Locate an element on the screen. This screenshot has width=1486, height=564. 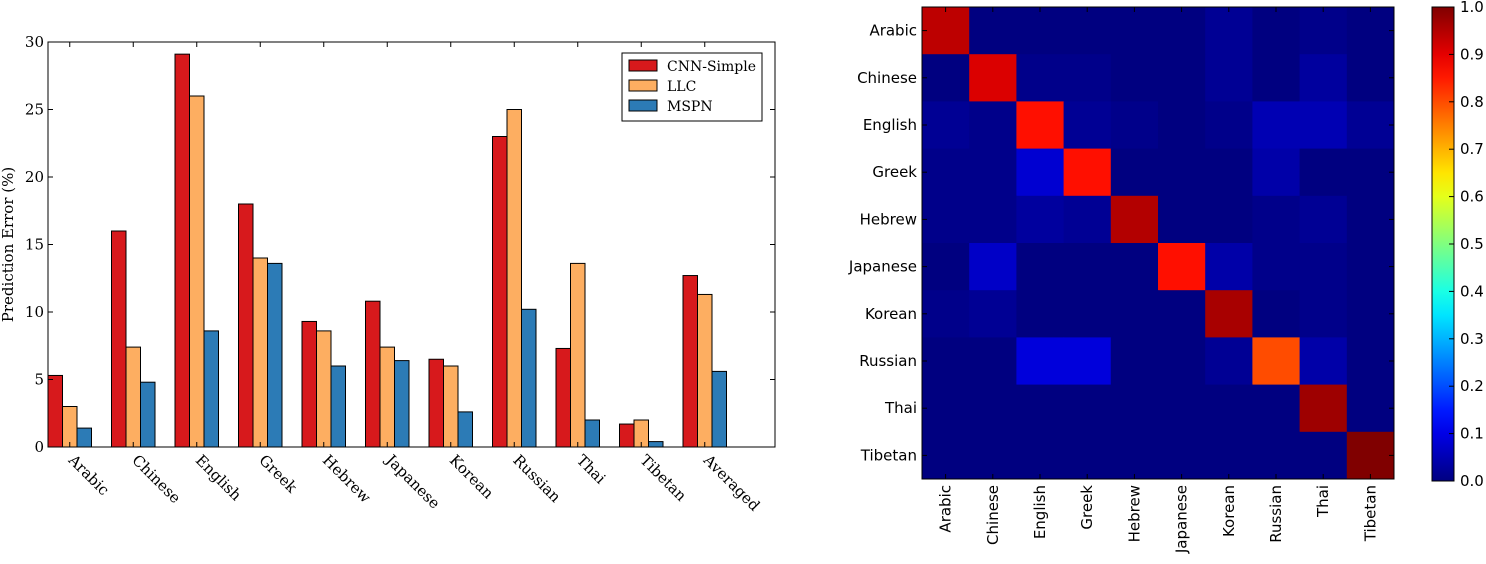
heatmap-cell-tibetan-thai is located at coordinates (1323, 455).